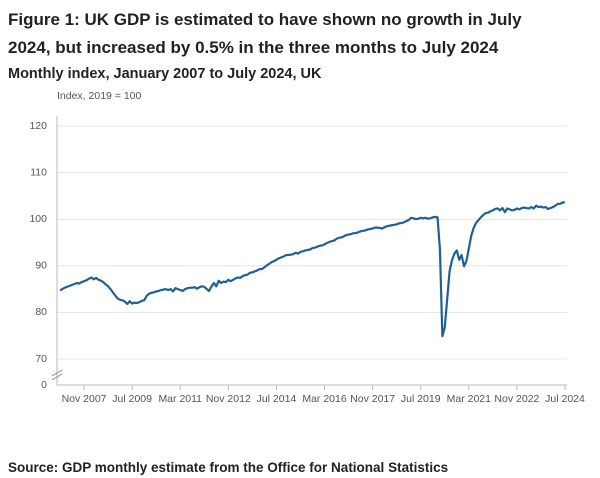 Image resolution: width=600 pixels, height=478 pixels. What do you see at coordinates (228, 399) in the screenshot?
I see `x-tick-label: Nov 2012` at bounding box center [228, 399].